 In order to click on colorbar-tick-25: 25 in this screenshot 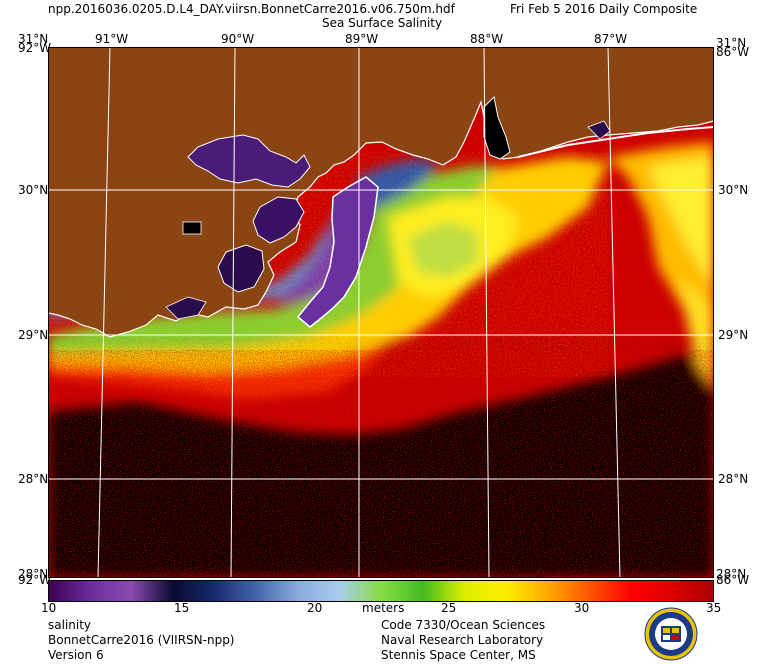, I will do `click(449, 608)`.